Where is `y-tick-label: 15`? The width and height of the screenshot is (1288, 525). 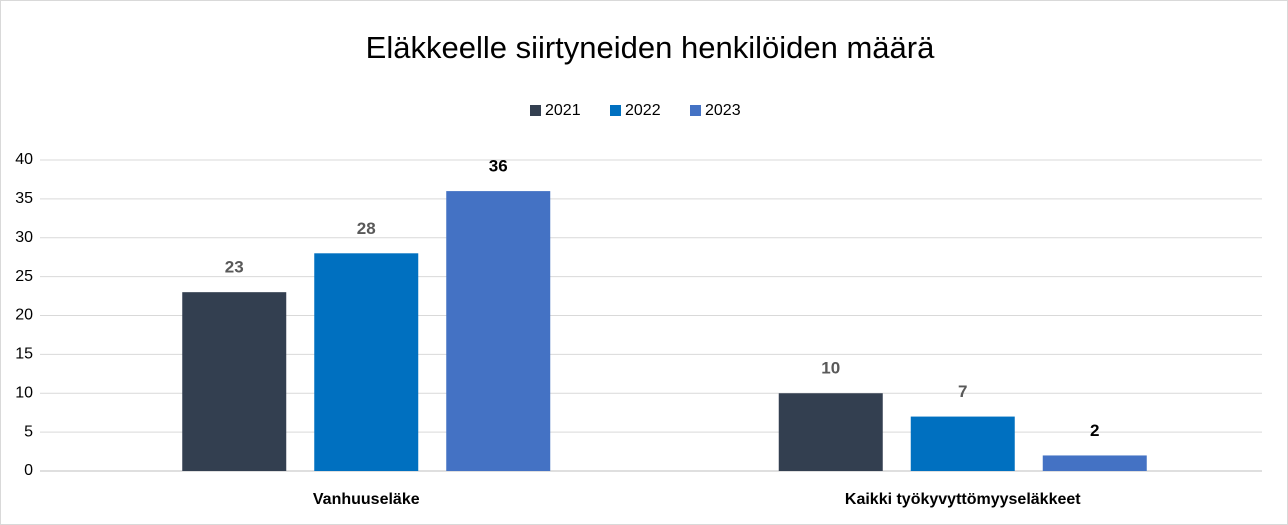 y-tick-label: 15 is located at coordinates (24, 354).